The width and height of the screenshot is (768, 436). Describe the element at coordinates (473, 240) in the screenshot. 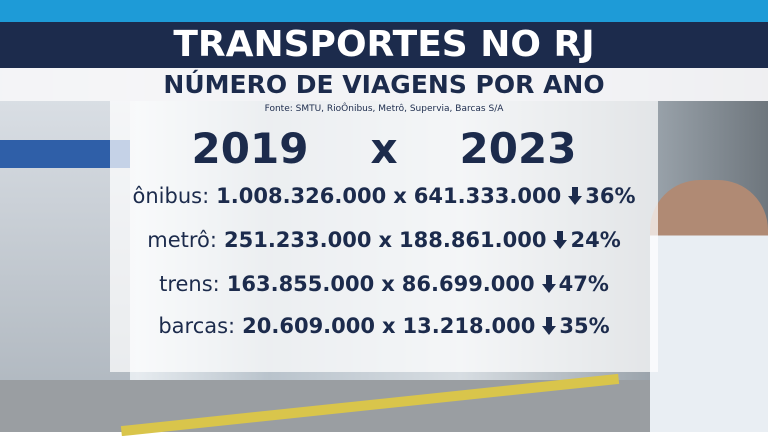

I see `value-to: 188.861.000` at that location.